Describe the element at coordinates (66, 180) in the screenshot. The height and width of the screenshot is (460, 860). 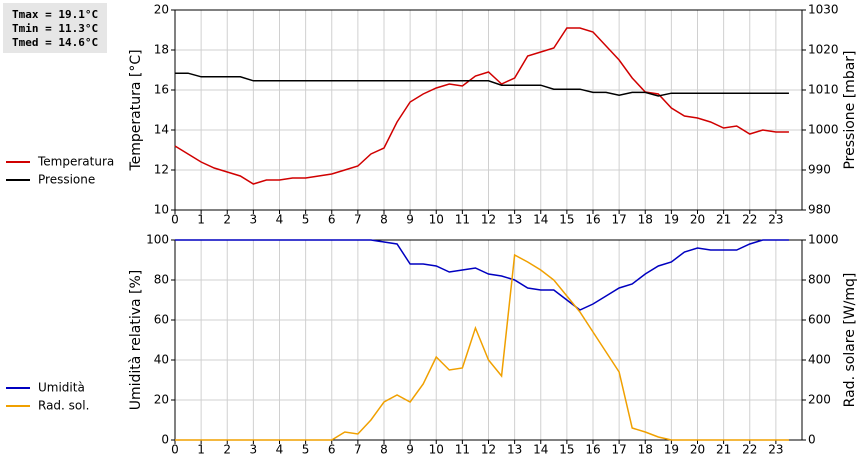
I see `legend-label: Pressione` at that location.